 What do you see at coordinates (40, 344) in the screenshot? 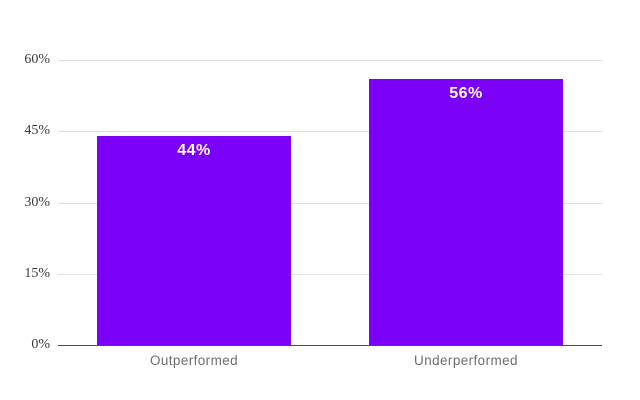
I see `y-tick-label: 0%` at bounding box center [40, 344].